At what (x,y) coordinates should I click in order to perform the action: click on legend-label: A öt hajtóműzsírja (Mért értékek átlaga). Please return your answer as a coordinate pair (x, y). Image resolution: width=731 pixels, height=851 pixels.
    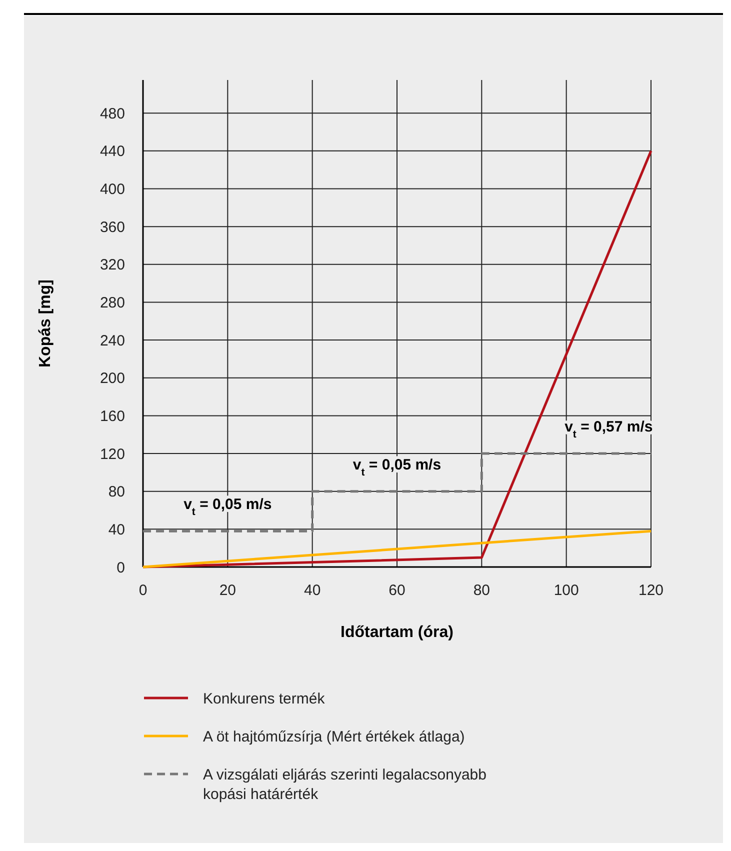
    Looking at the image, I should click on (334, 737).